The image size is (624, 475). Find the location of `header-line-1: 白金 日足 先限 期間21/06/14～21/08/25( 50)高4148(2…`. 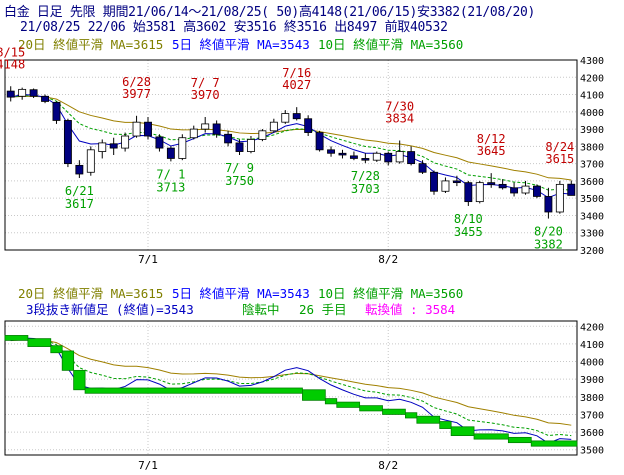

header-line-1: 白金 日足 先限 期間21/06/14～21/08/25( 50)高4148(2… is located at coordinates (270, 12).